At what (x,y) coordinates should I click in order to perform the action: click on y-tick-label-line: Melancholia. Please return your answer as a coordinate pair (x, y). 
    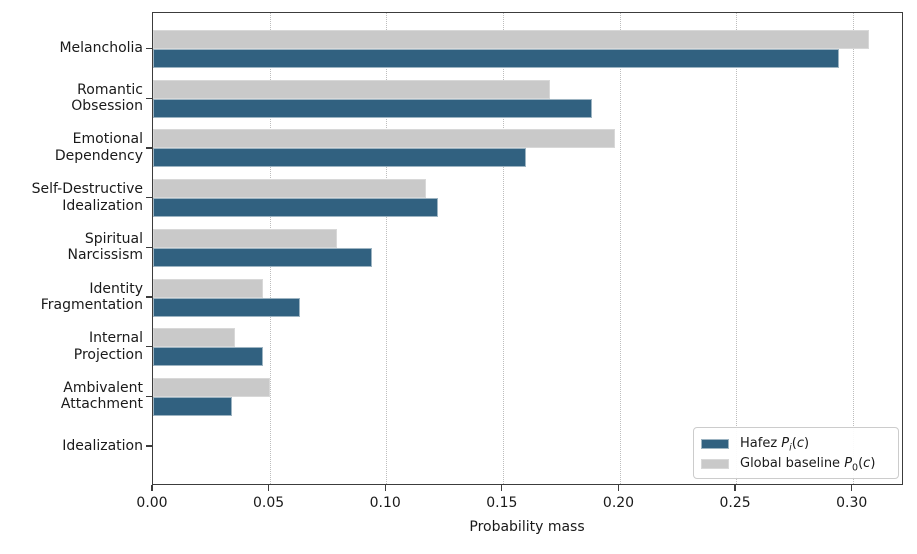
    Looking at the image, I should click on (101, 48).